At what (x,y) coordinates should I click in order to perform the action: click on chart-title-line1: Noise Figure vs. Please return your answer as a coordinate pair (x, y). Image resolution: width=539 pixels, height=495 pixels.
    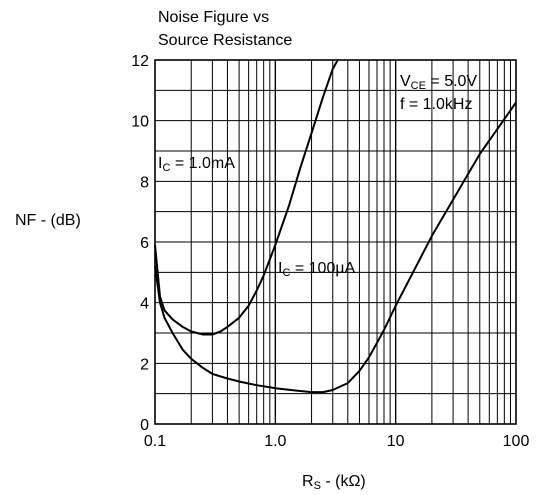
    Looking at the image, I should click on (213, 17).